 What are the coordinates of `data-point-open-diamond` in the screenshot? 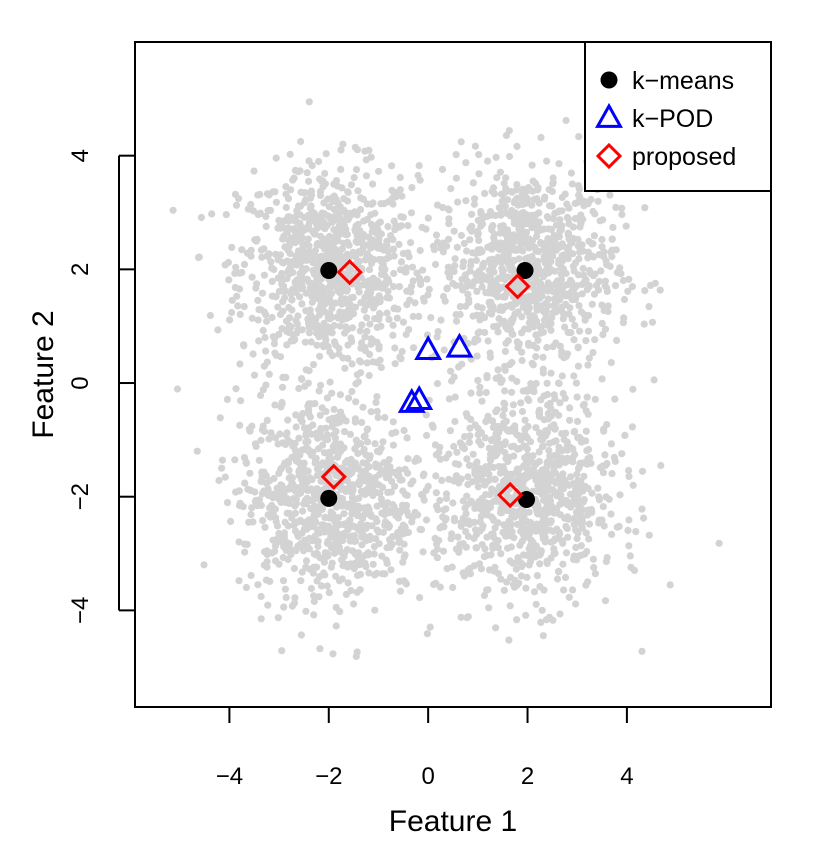 It's located at (510, 495).